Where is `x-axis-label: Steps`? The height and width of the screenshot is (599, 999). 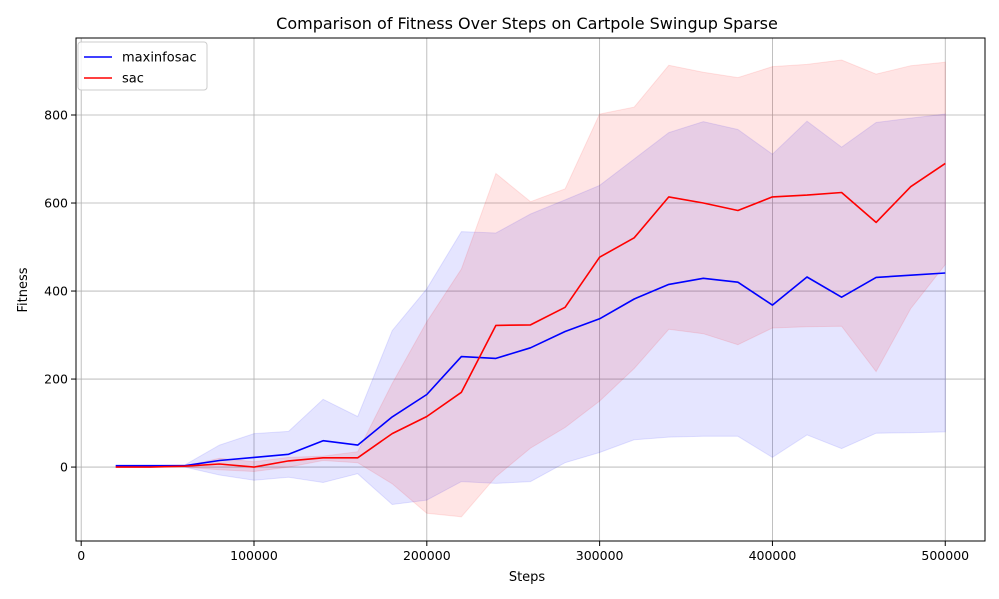
x-axis-label: Steps is located at coordinates (527, 577).